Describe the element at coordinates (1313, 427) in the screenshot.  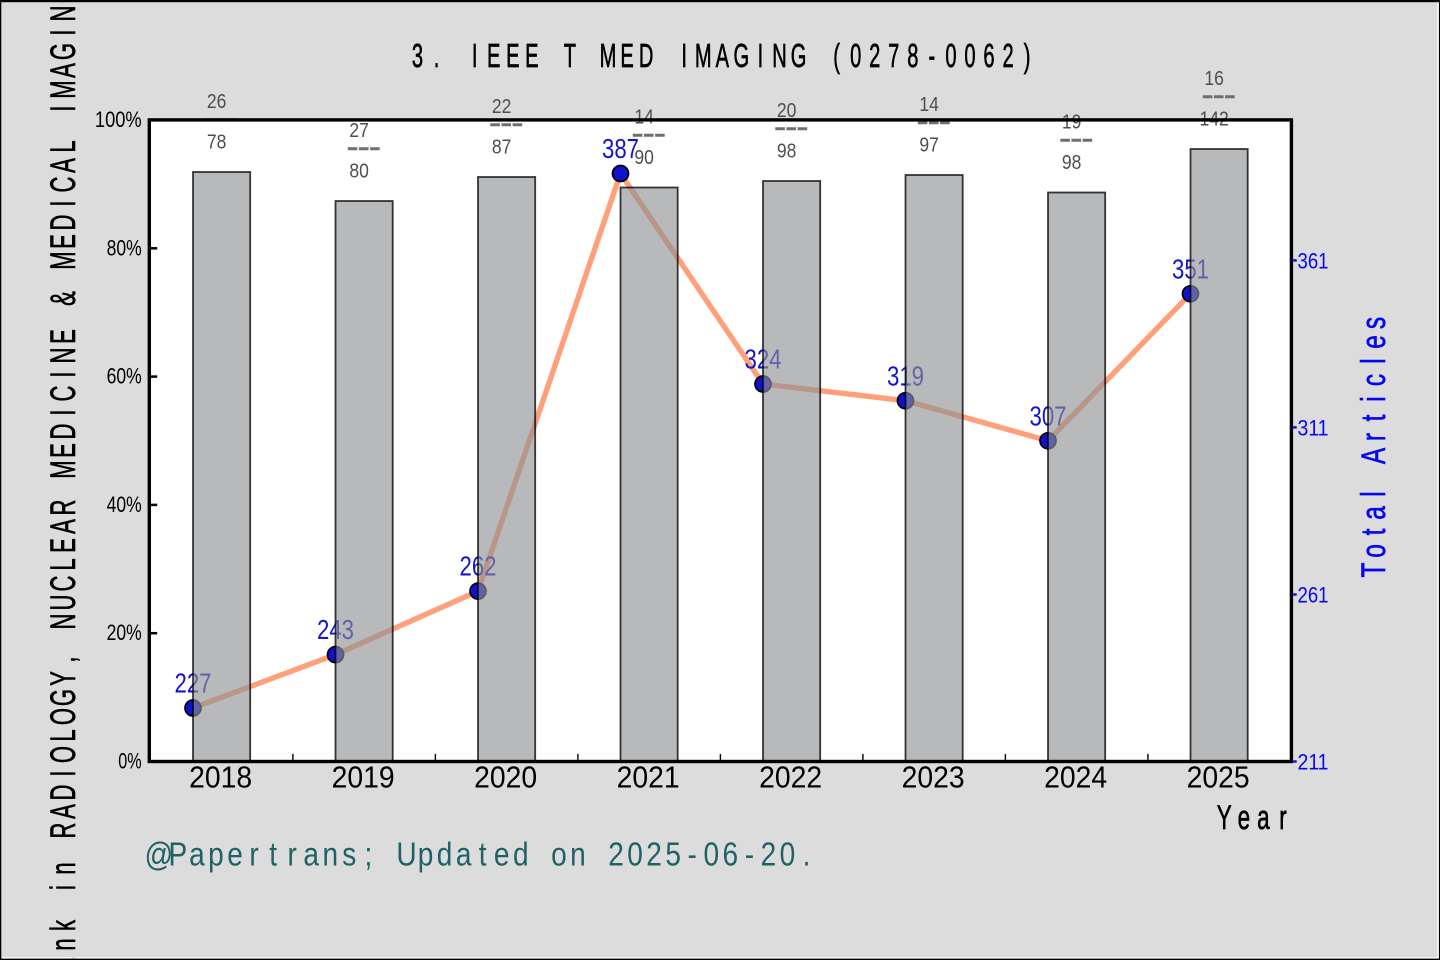
I see `svg-text: 311` at that location.